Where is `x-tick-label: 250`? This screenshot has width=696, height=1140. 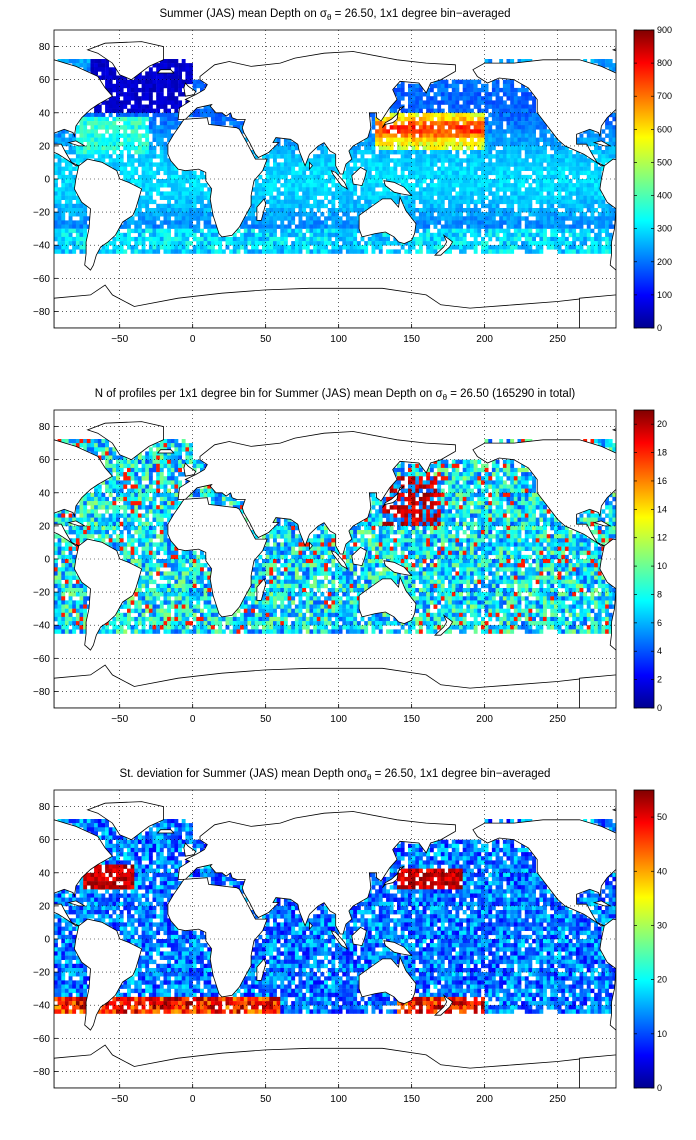 x-tick-label: 250 is located at coordinates (557, 339).